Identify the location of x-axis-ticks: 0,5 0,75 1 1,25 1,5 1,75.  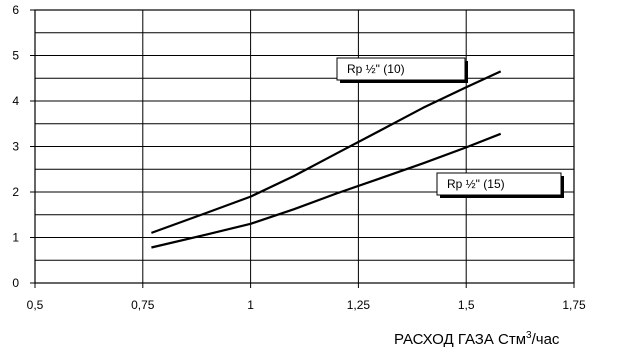
(306, 305).